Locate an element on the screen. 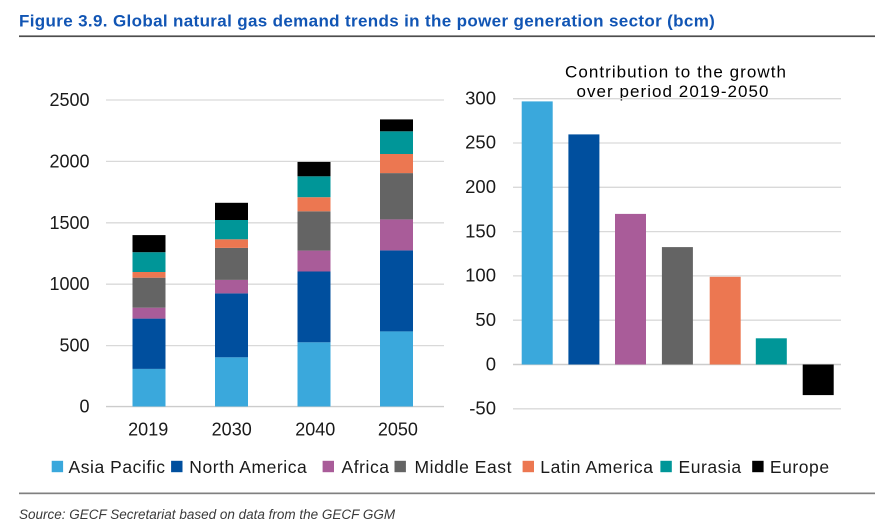 The width and height of the screenshot is (890, 528). svg-text: Middle East is located at coordinates (463, 467).